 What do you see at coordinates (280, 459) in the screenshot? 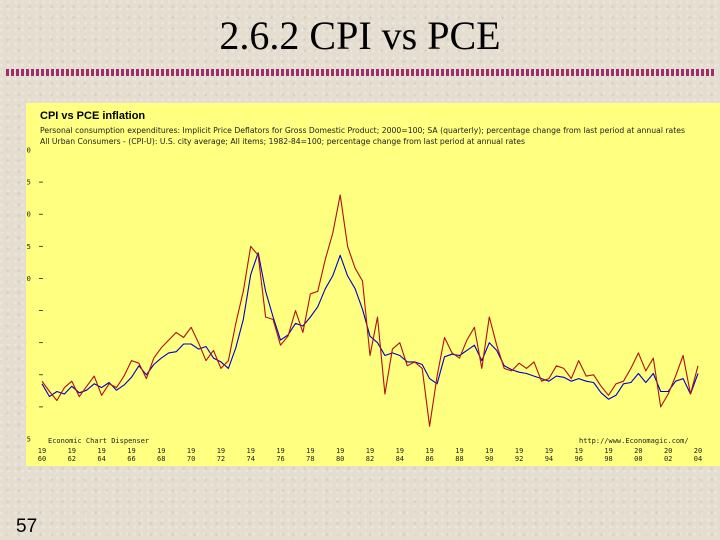
I see `x-tick-label-year: 76` at bounding box center [280, 459].